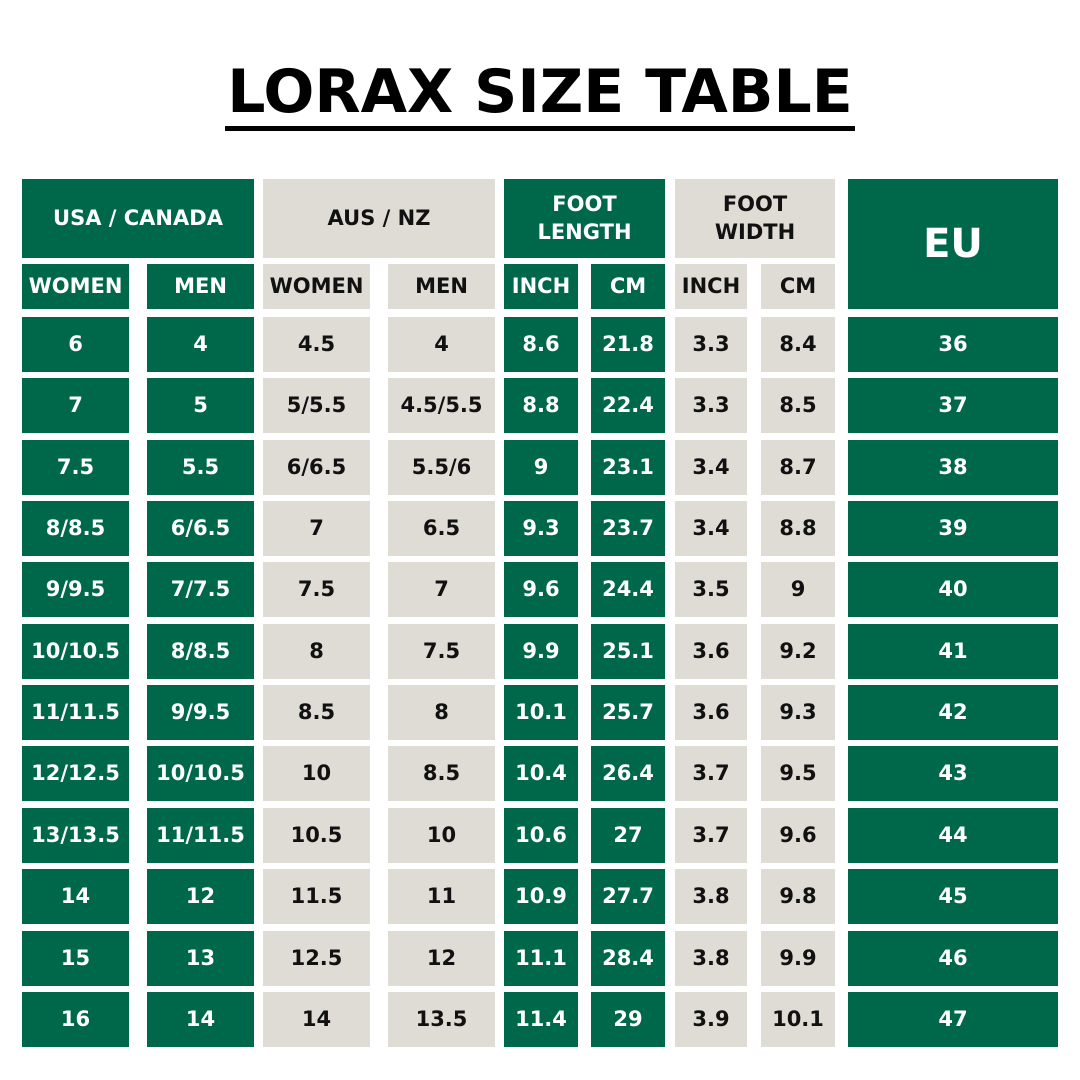 The height and width of the screenshot is (1080, 1080). Describe the element at coordinates (75, 773) in the screenshot. I see `cell-us-women: 12/12.5` at that location.